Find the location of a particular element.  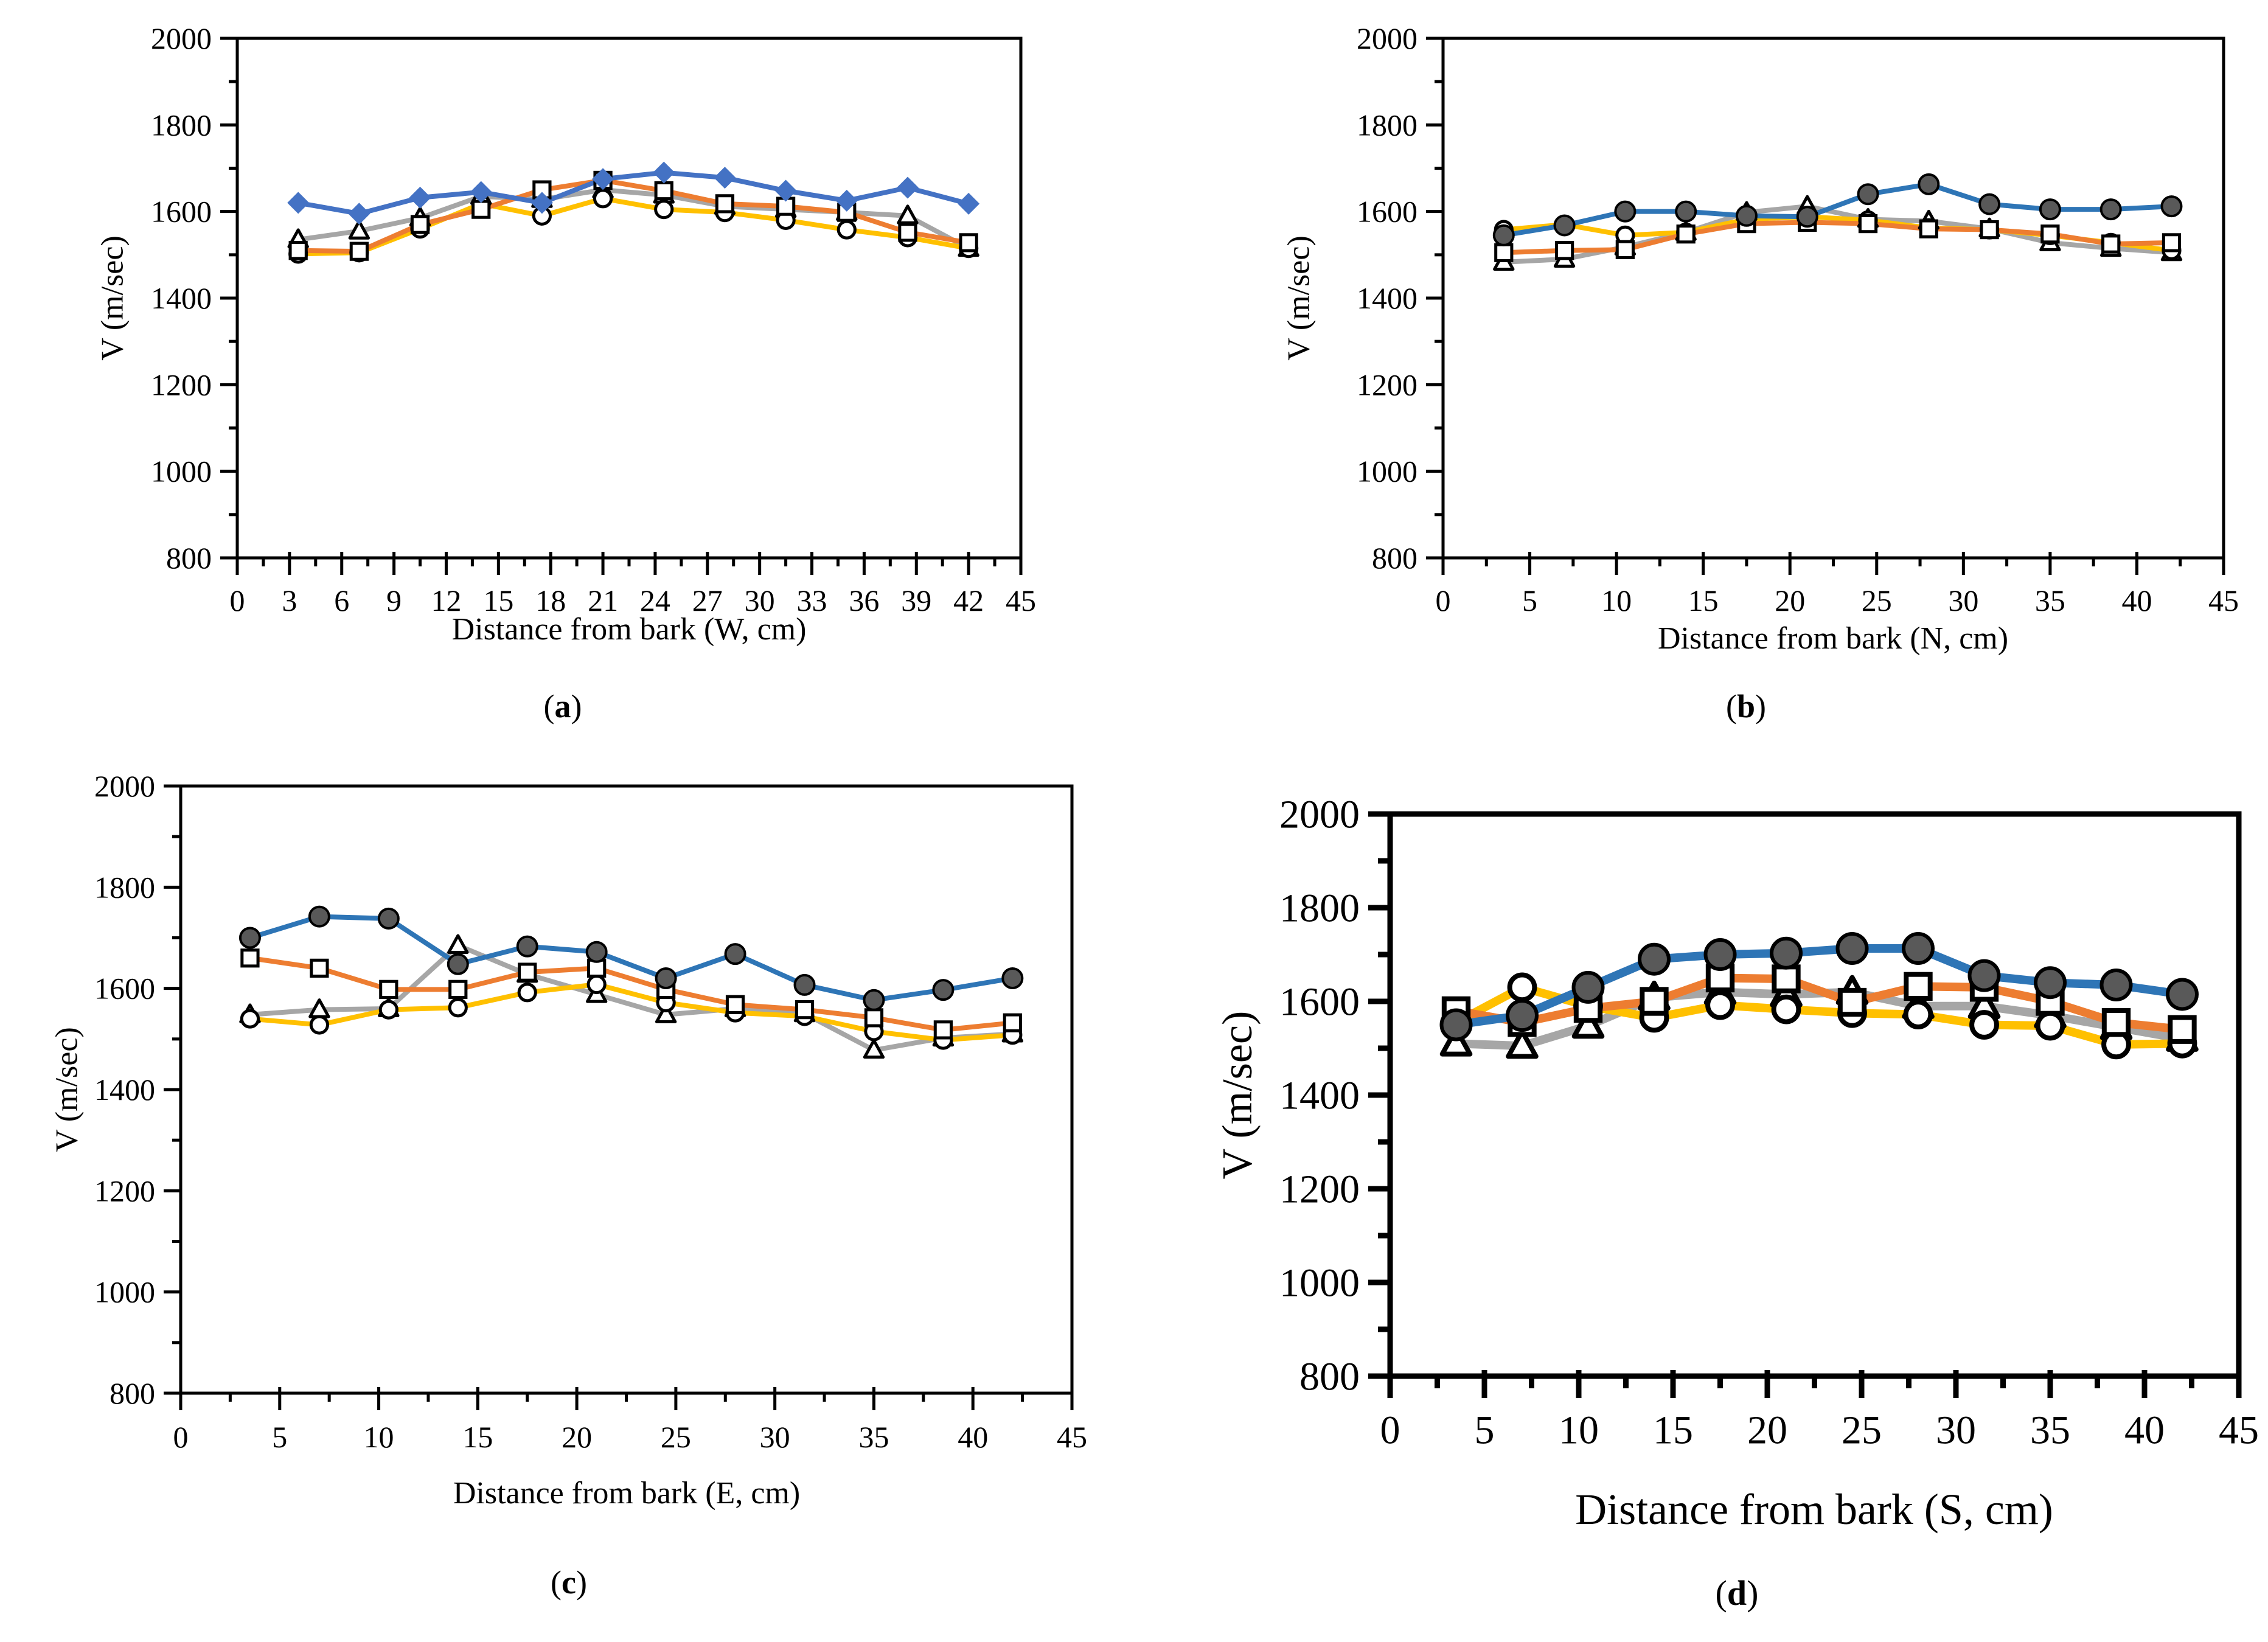

x-tick-label: 18 is located at coordinates (550, 600).